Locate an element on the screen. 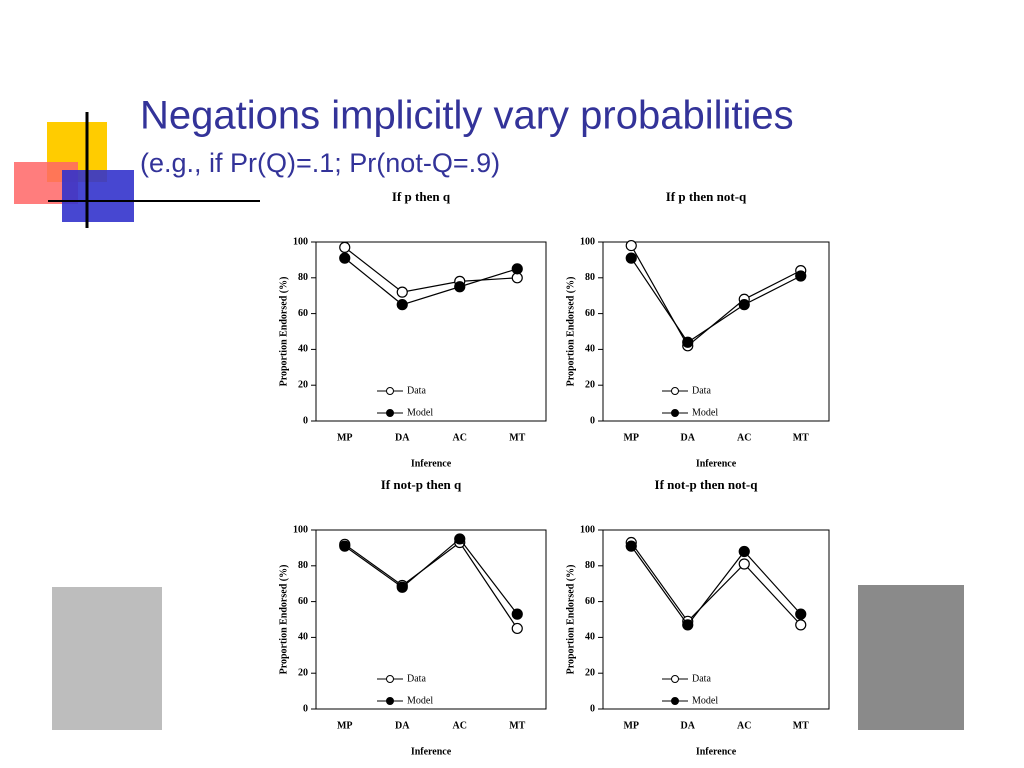 The height and width of the screenshot is (768, 1024). chart-title: If p then not-q is located at coordinates (706, 196).